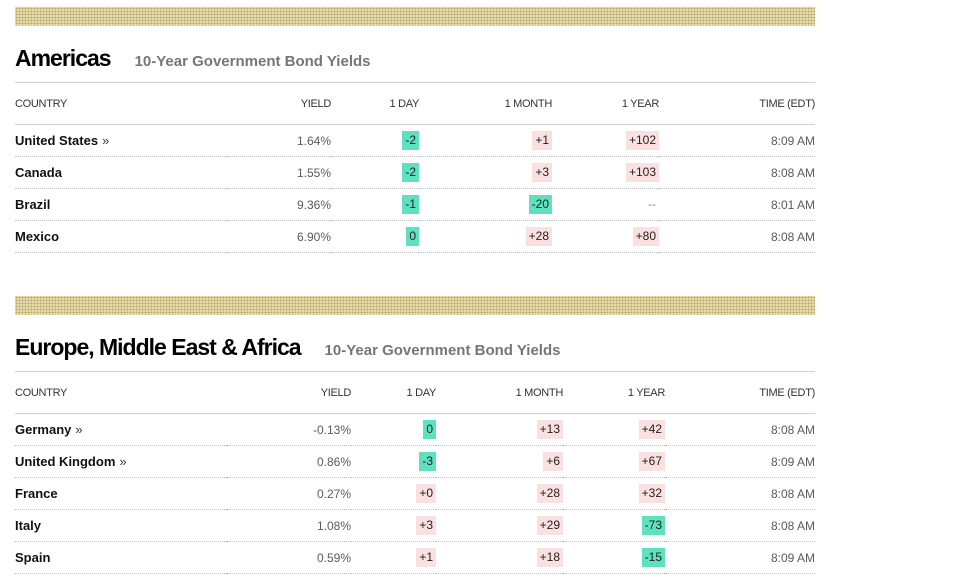 The image size is (974, 577). I want to click on section-title: Americas, so click(63, 58).